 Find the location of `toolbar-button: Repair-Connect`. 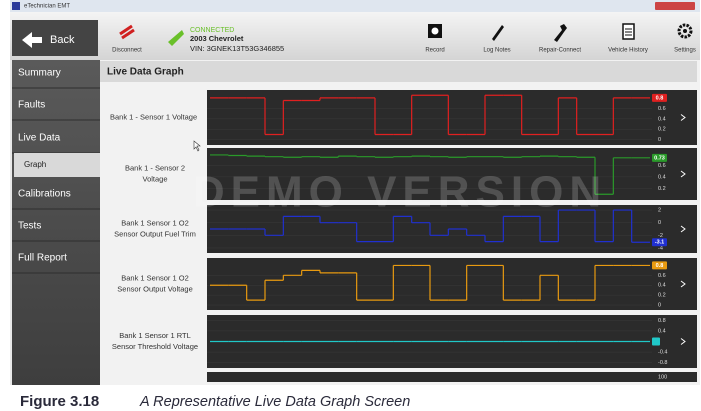

toolbar-button: Repair-Connect is located at coordinates (560, 39).